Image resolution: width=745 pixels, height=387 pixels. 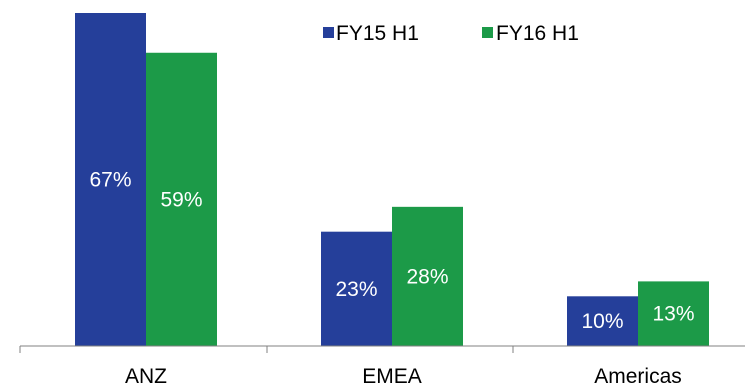 I want to click on bar-value-label: 10%, so click(x=602, y=321).